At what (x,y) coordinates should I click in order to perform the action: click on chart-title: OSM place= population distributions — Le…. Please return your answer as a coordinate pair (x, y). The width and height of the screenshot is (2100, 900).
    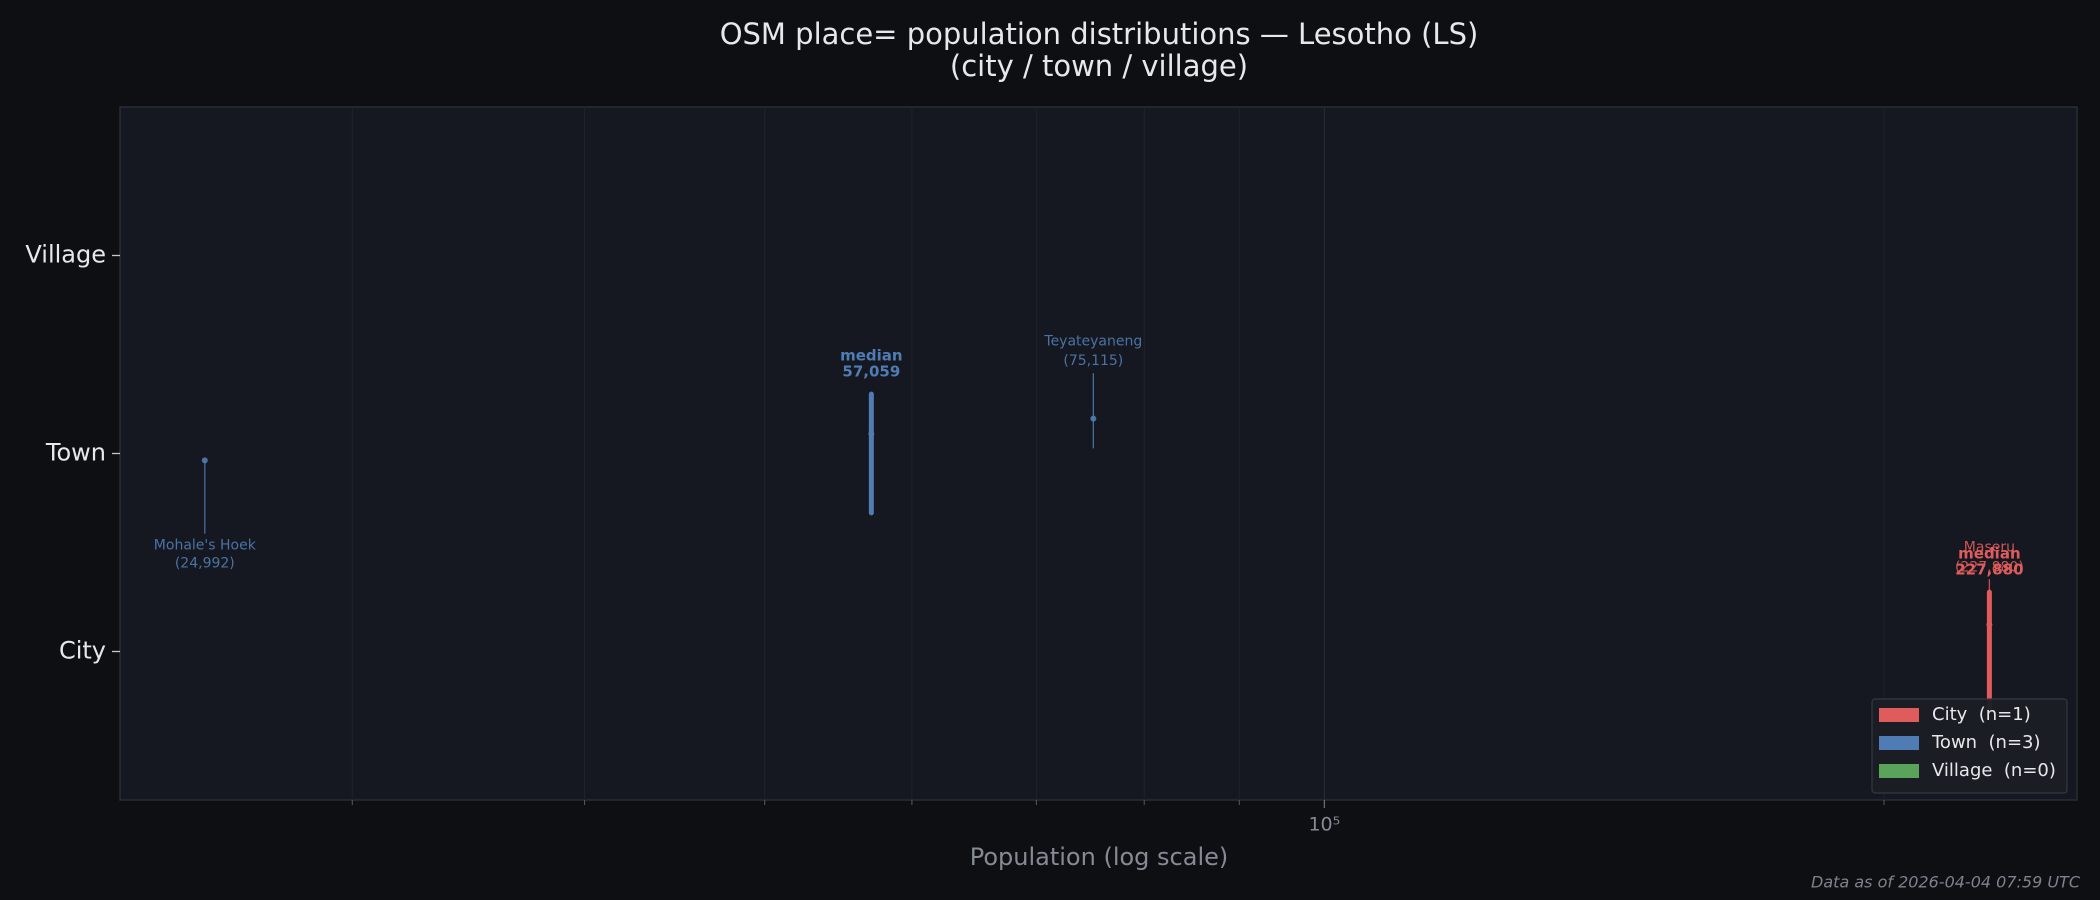
    Looking at the image, I should click on (1099, 34).